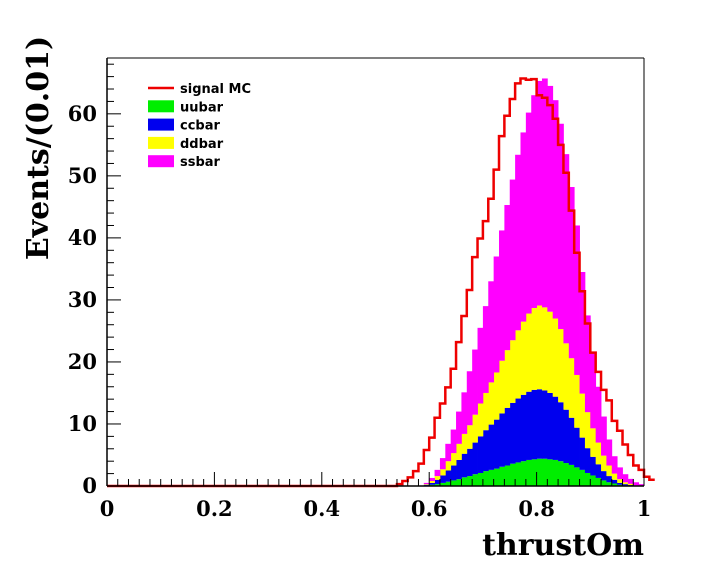 This screenshot has width=716, height=572. Describe the element at coordinates (200, 162) in the screenshot. I see `legend-label: ssbar` at that location.